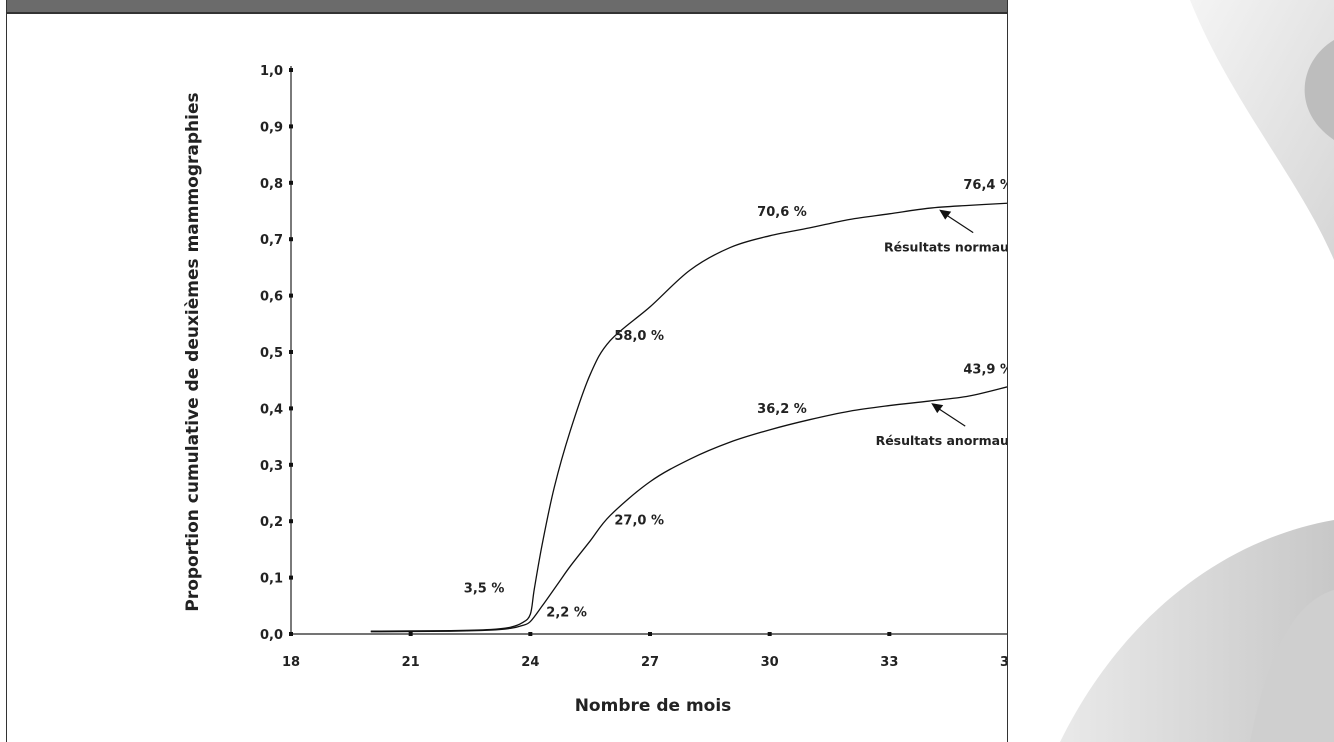 This screenshot has height=742, width=1334. Describe the element at coordinates (639, 336) in the screenshot. I see `data-label: 58,0 %` at that location.